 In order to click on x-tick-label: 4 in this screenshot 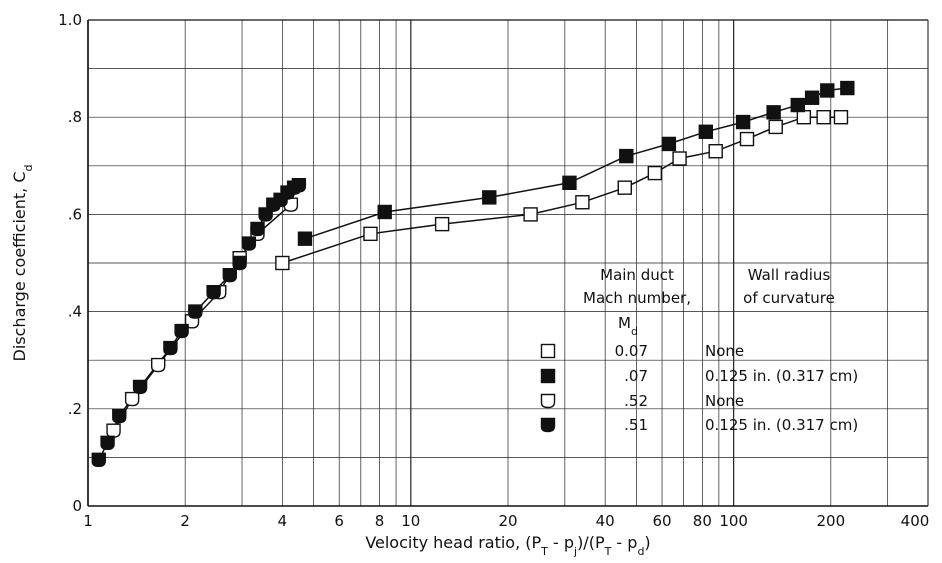, I will do `click(283, 521)`.